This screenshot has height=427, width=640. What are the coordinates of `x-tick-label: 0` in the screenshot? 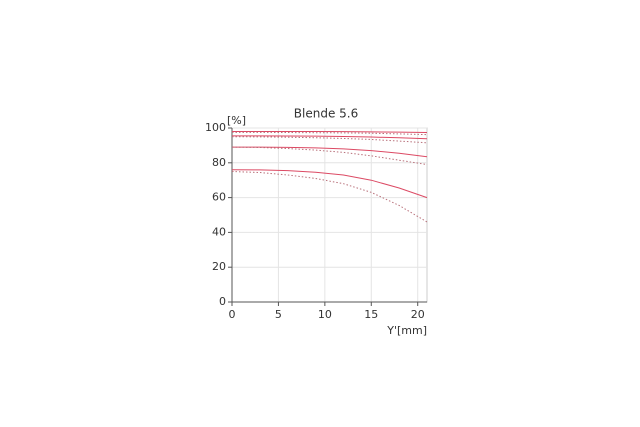 It's located at (232, 314).